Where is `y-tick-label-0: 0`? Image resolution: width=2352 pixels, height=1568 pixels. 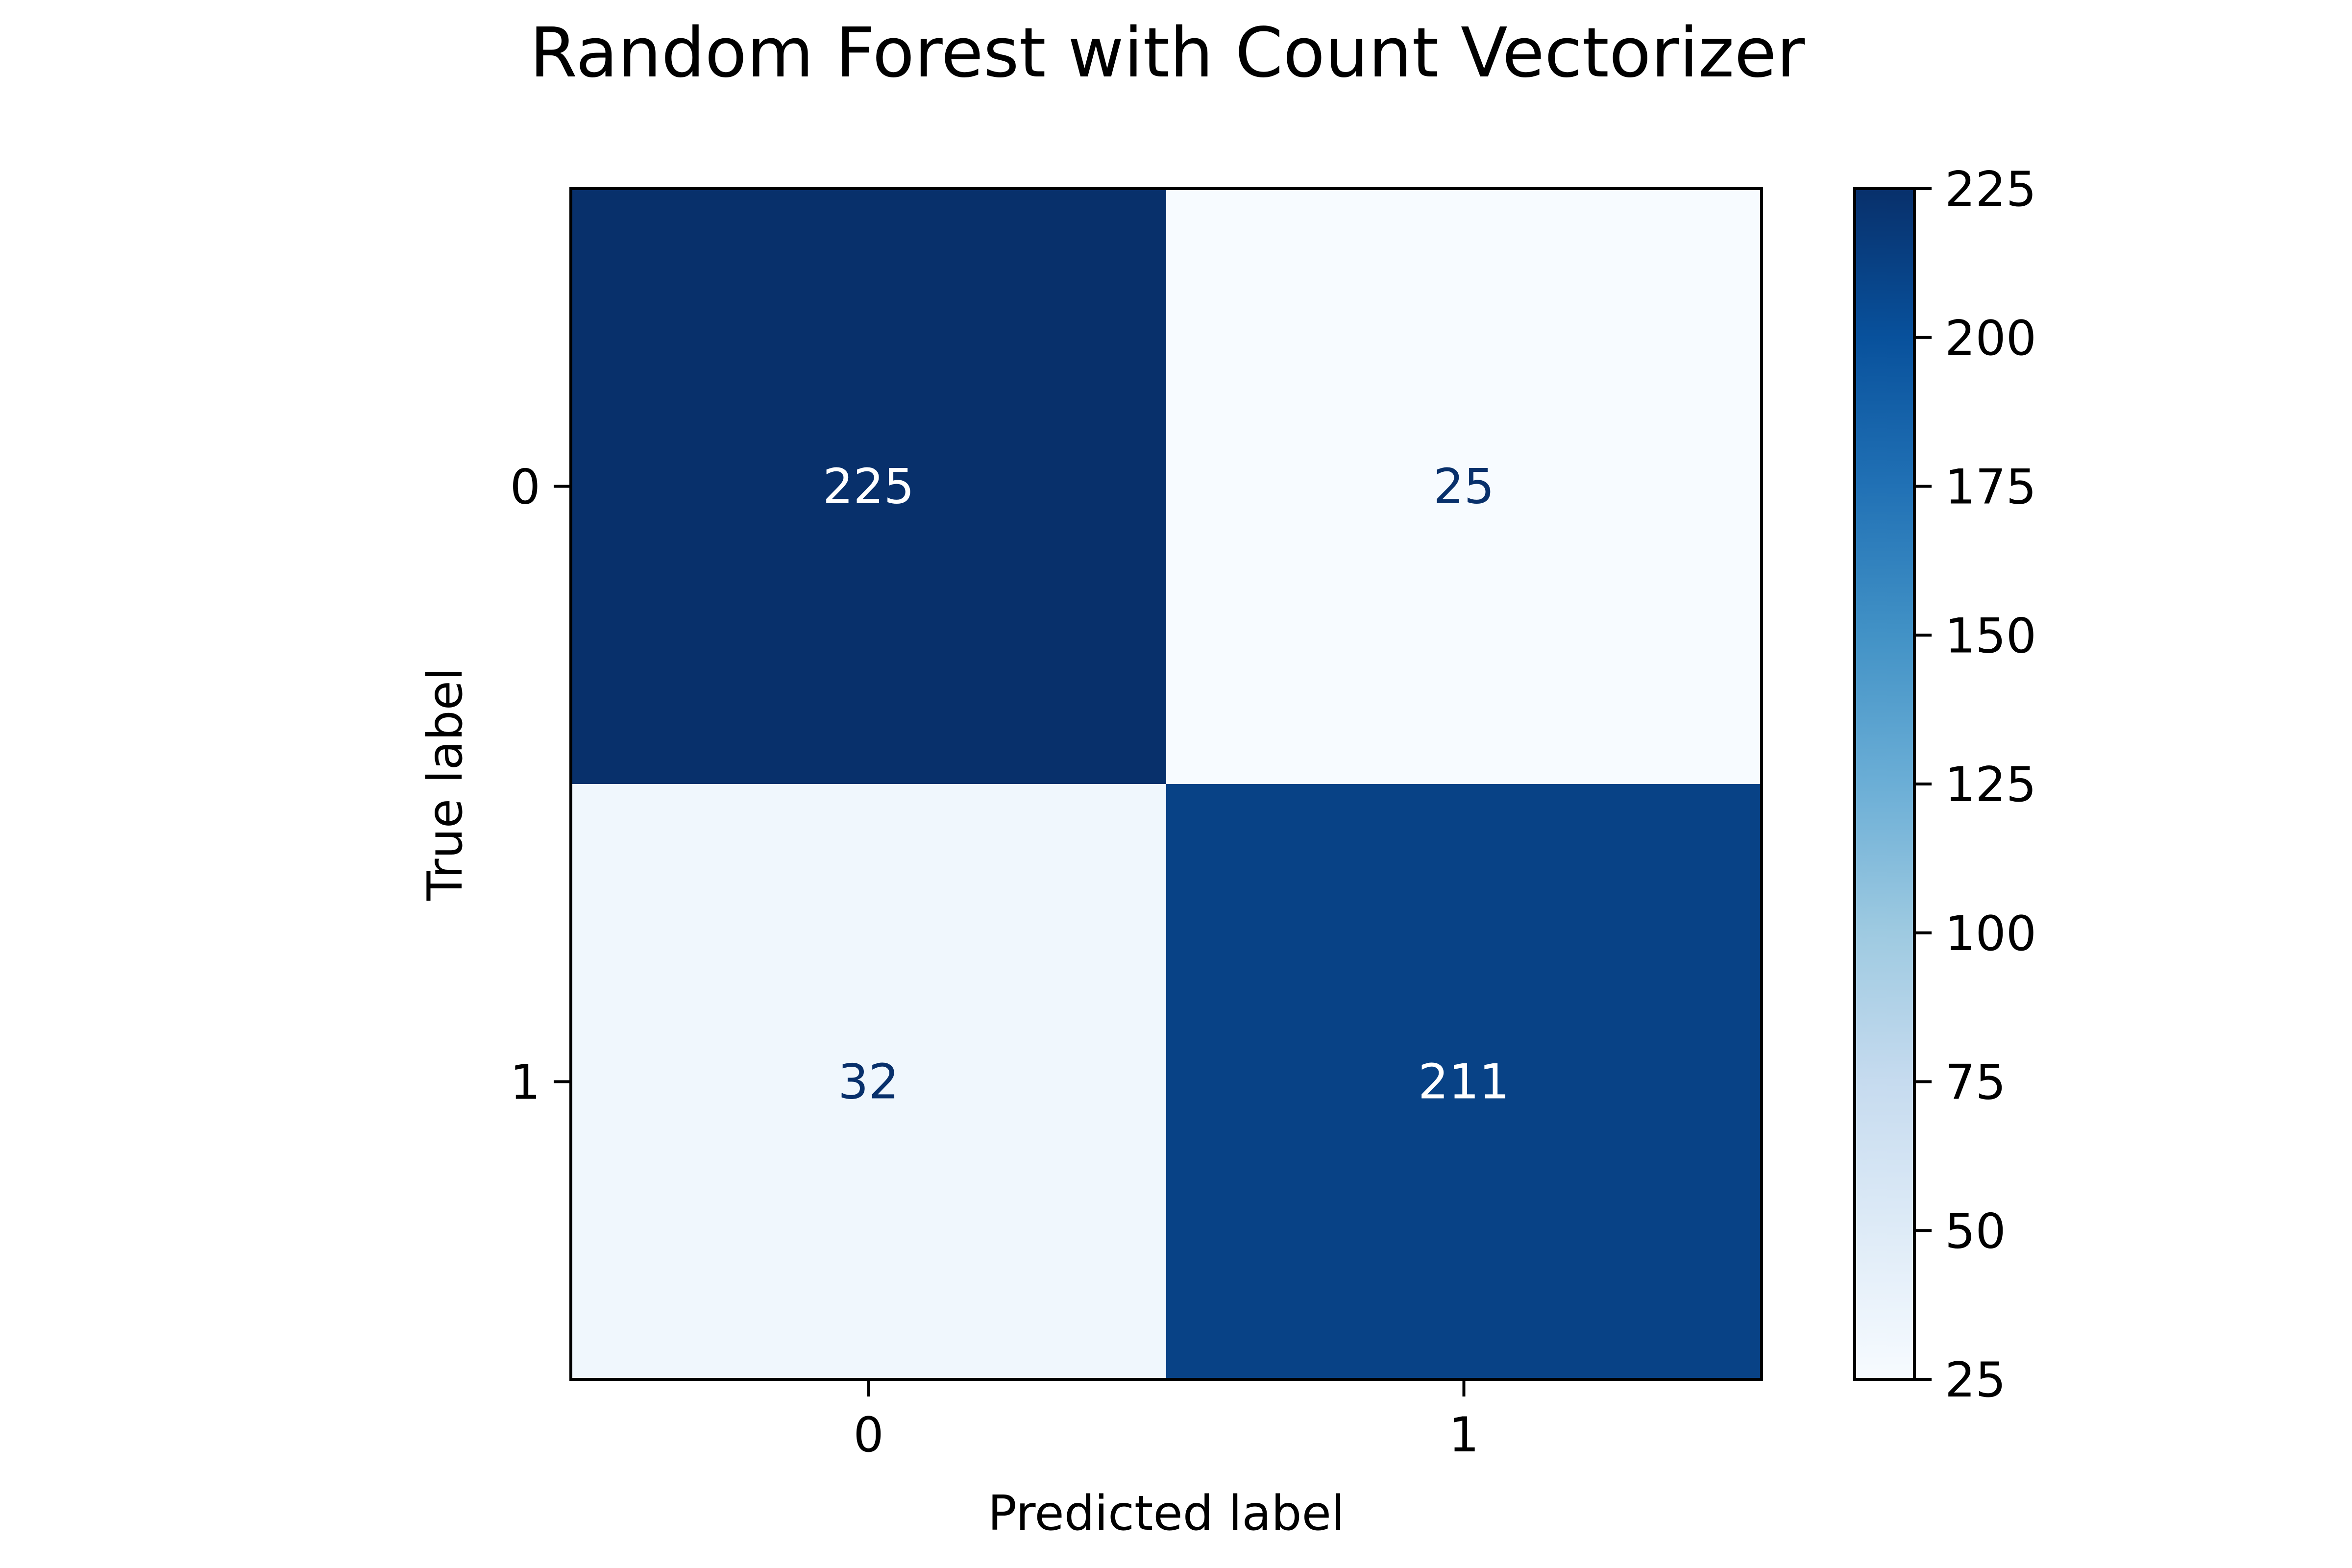
y-tick-label-0: 0 is located at coordinates (525, 487).